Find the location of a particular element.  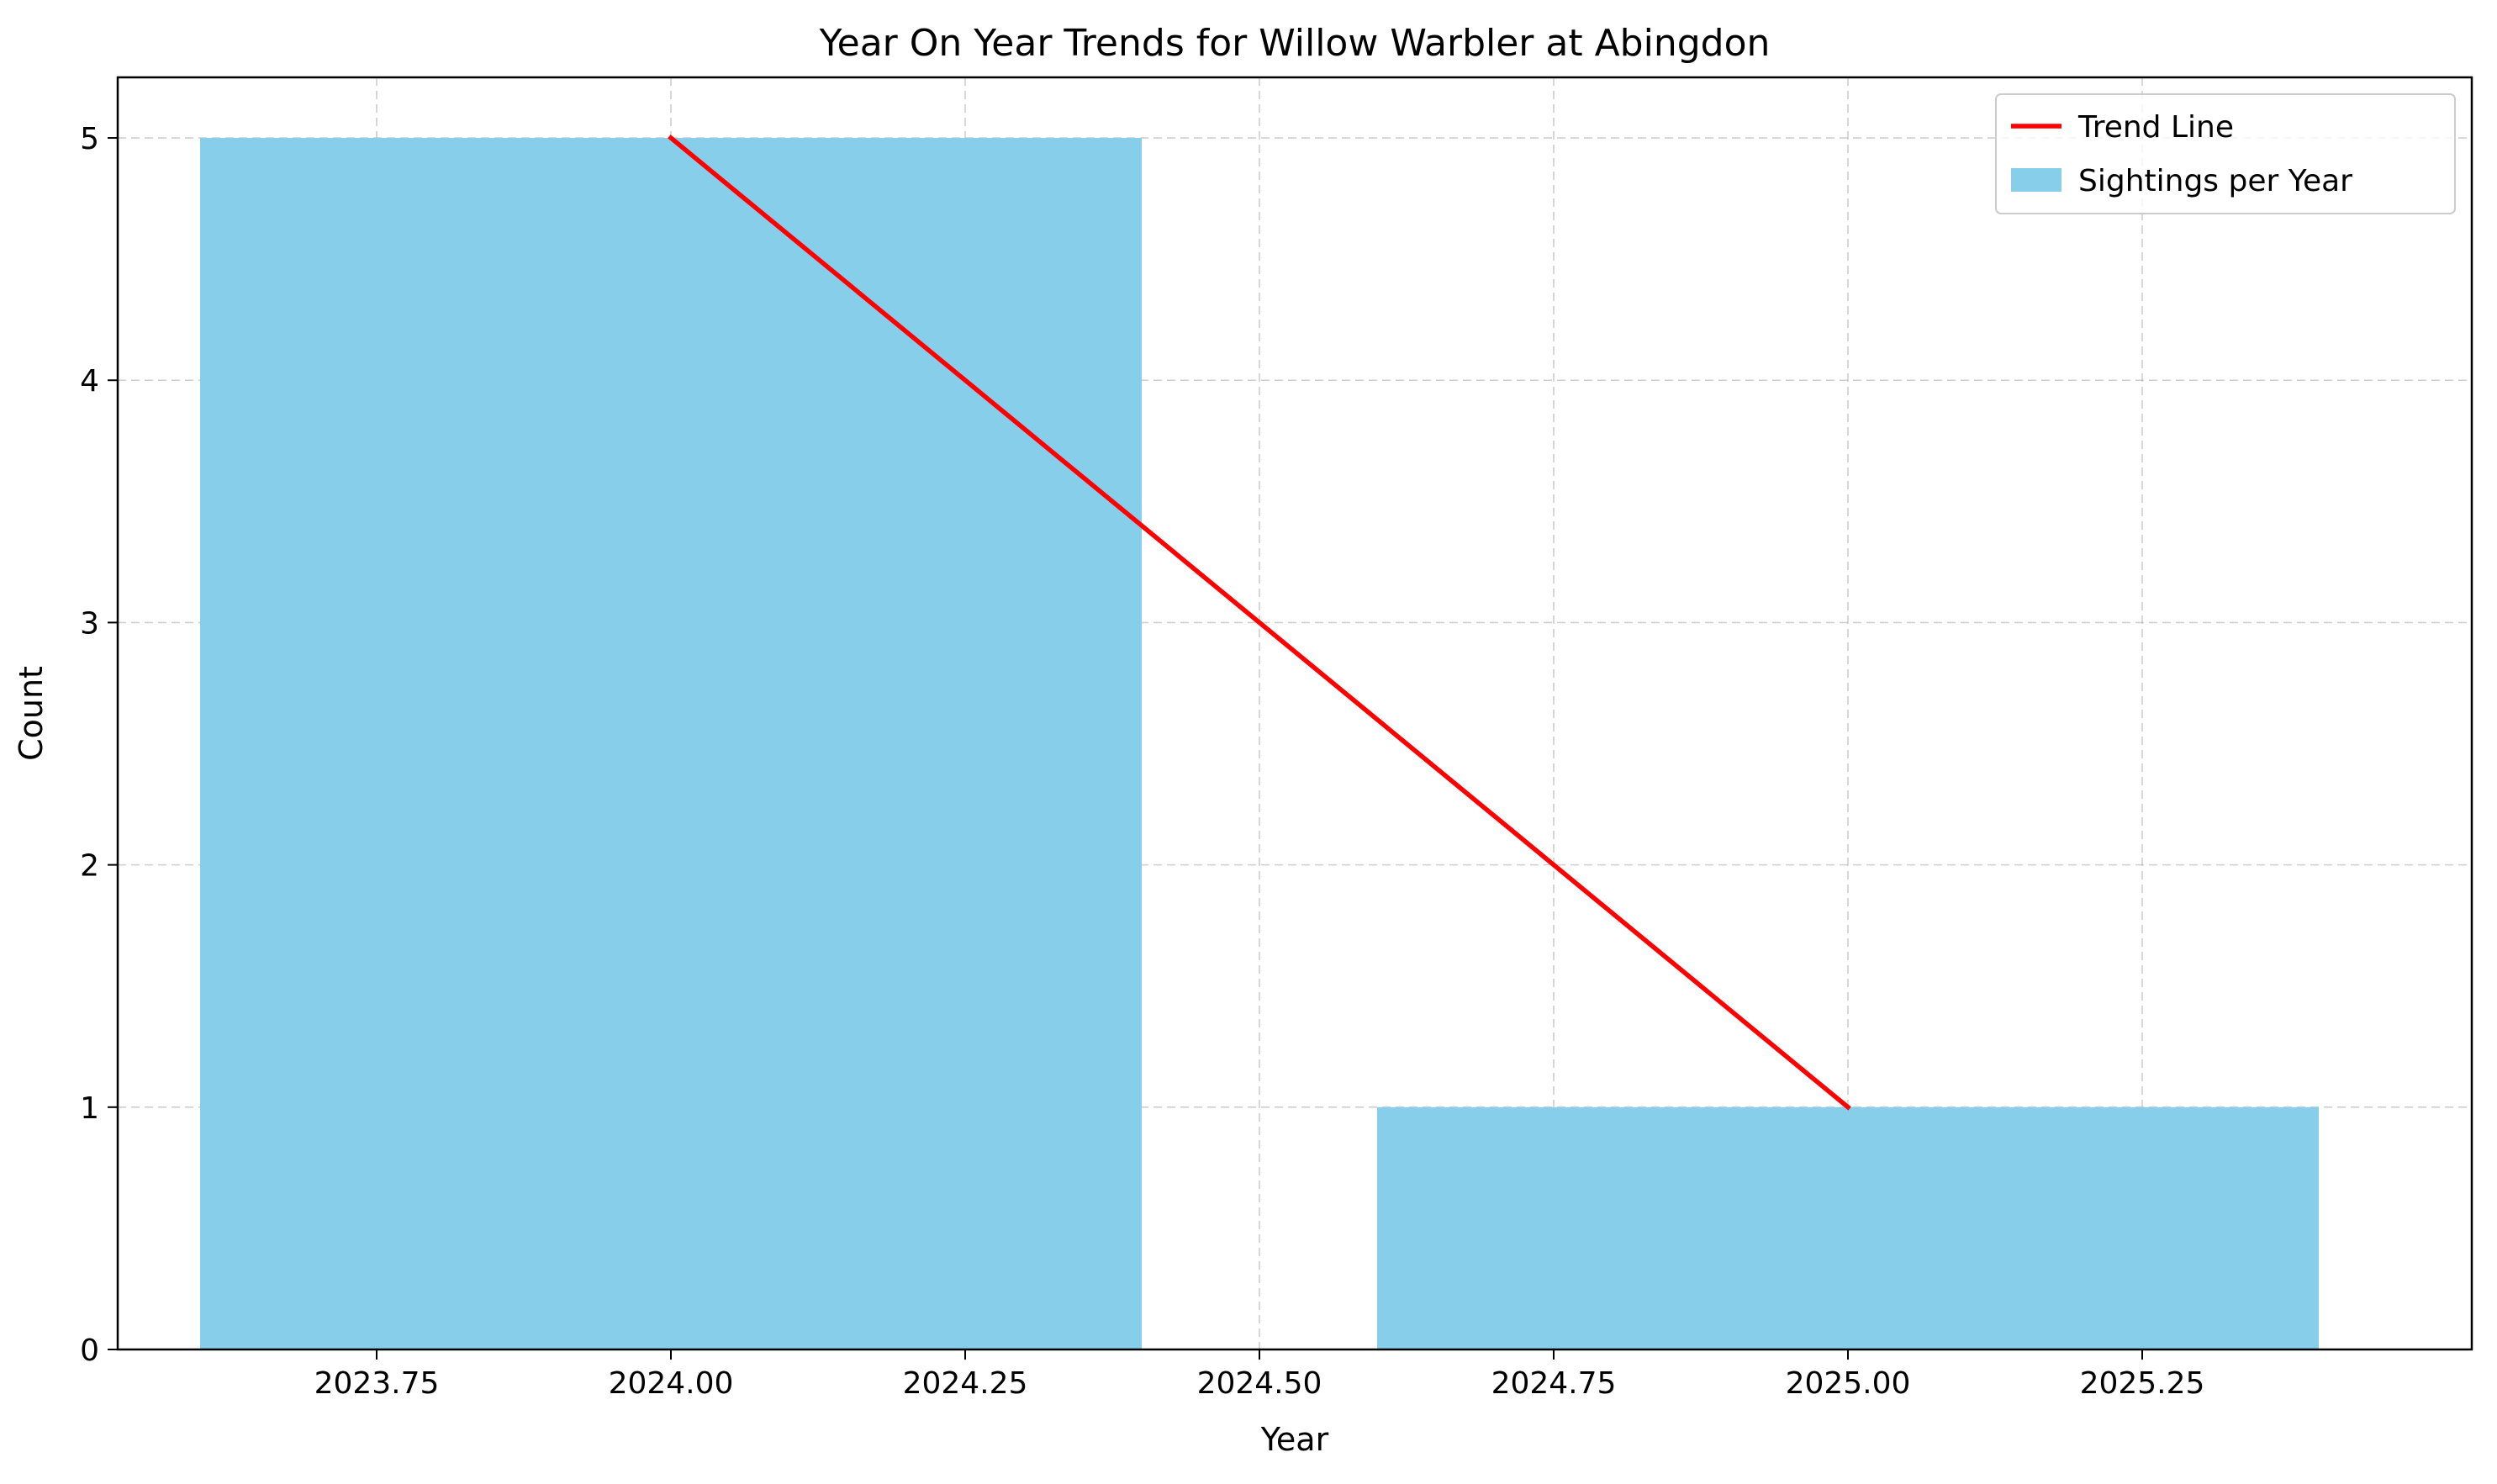

legend-swatch-patch is located at coordinates (2036, 180).